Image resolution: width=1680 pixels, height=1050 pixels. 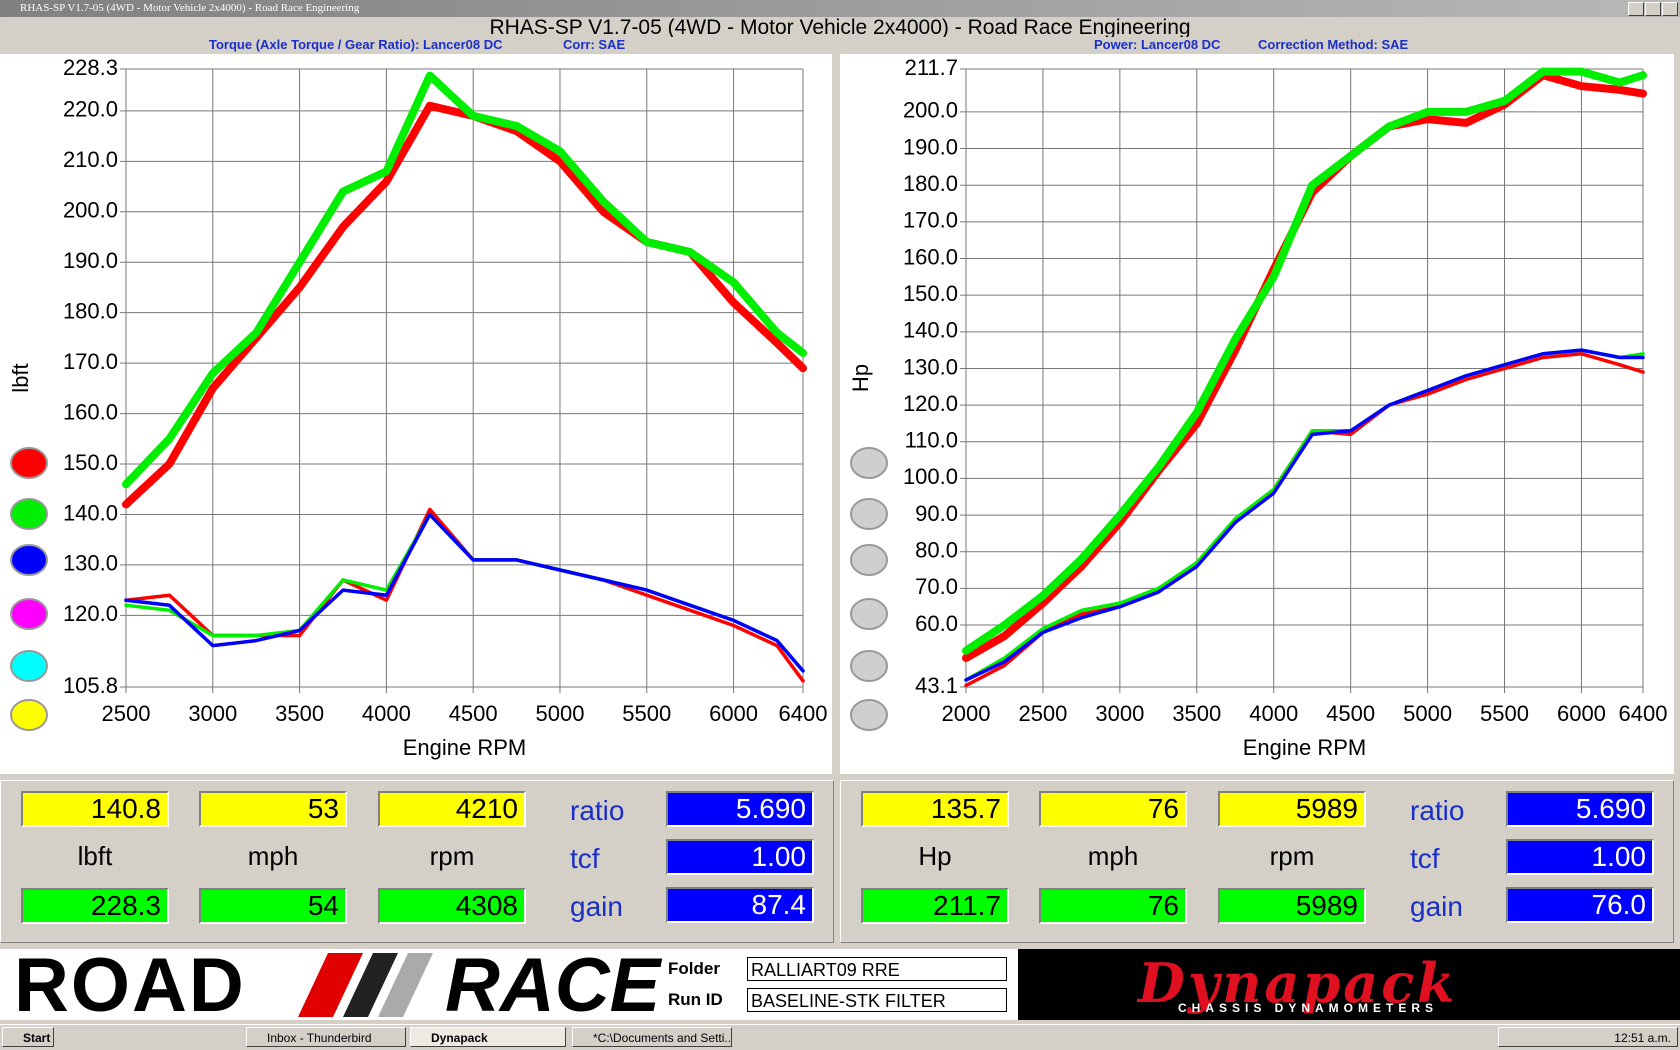 I want to click on folder-field: RALLIART09 RRE, so click(x=877, y=969).